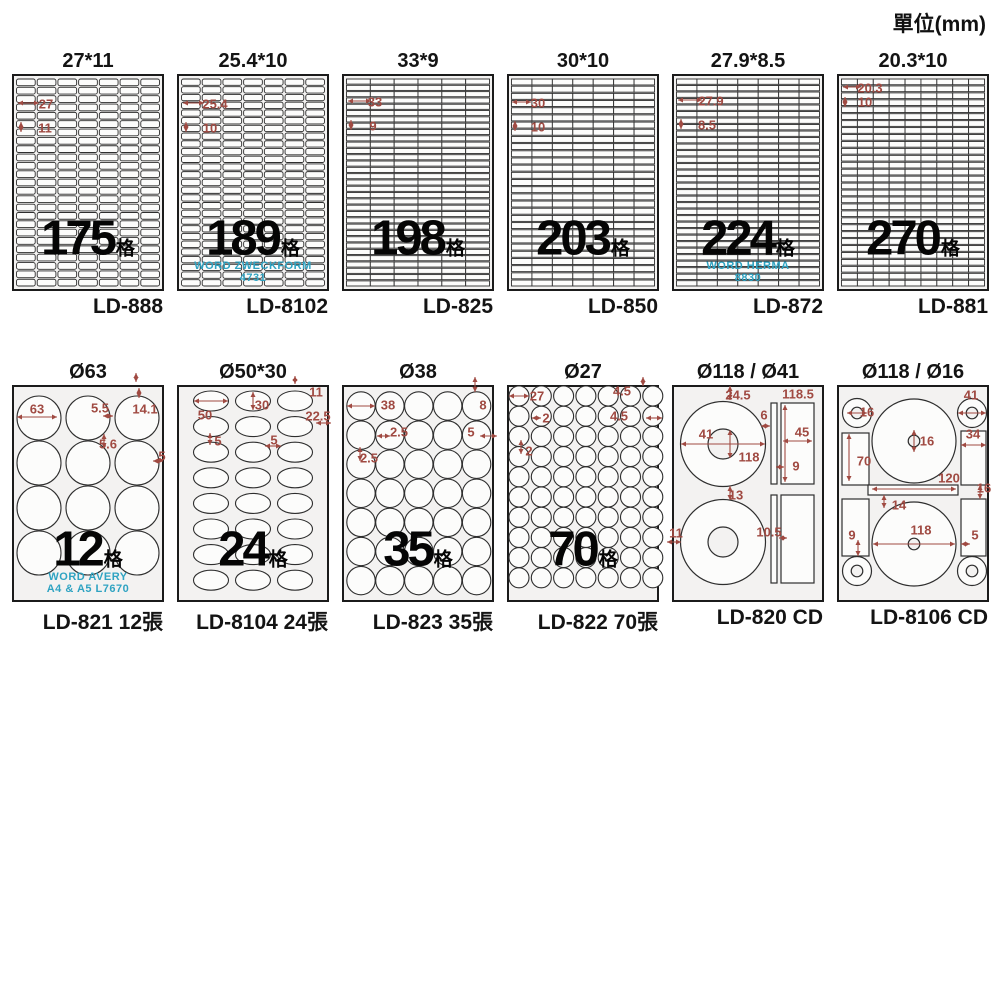 The image size is (1000, 1000). Describe the element at coordinates (287, 306) in the screenshot. I see `sheet-code: LD-8102` at that location.